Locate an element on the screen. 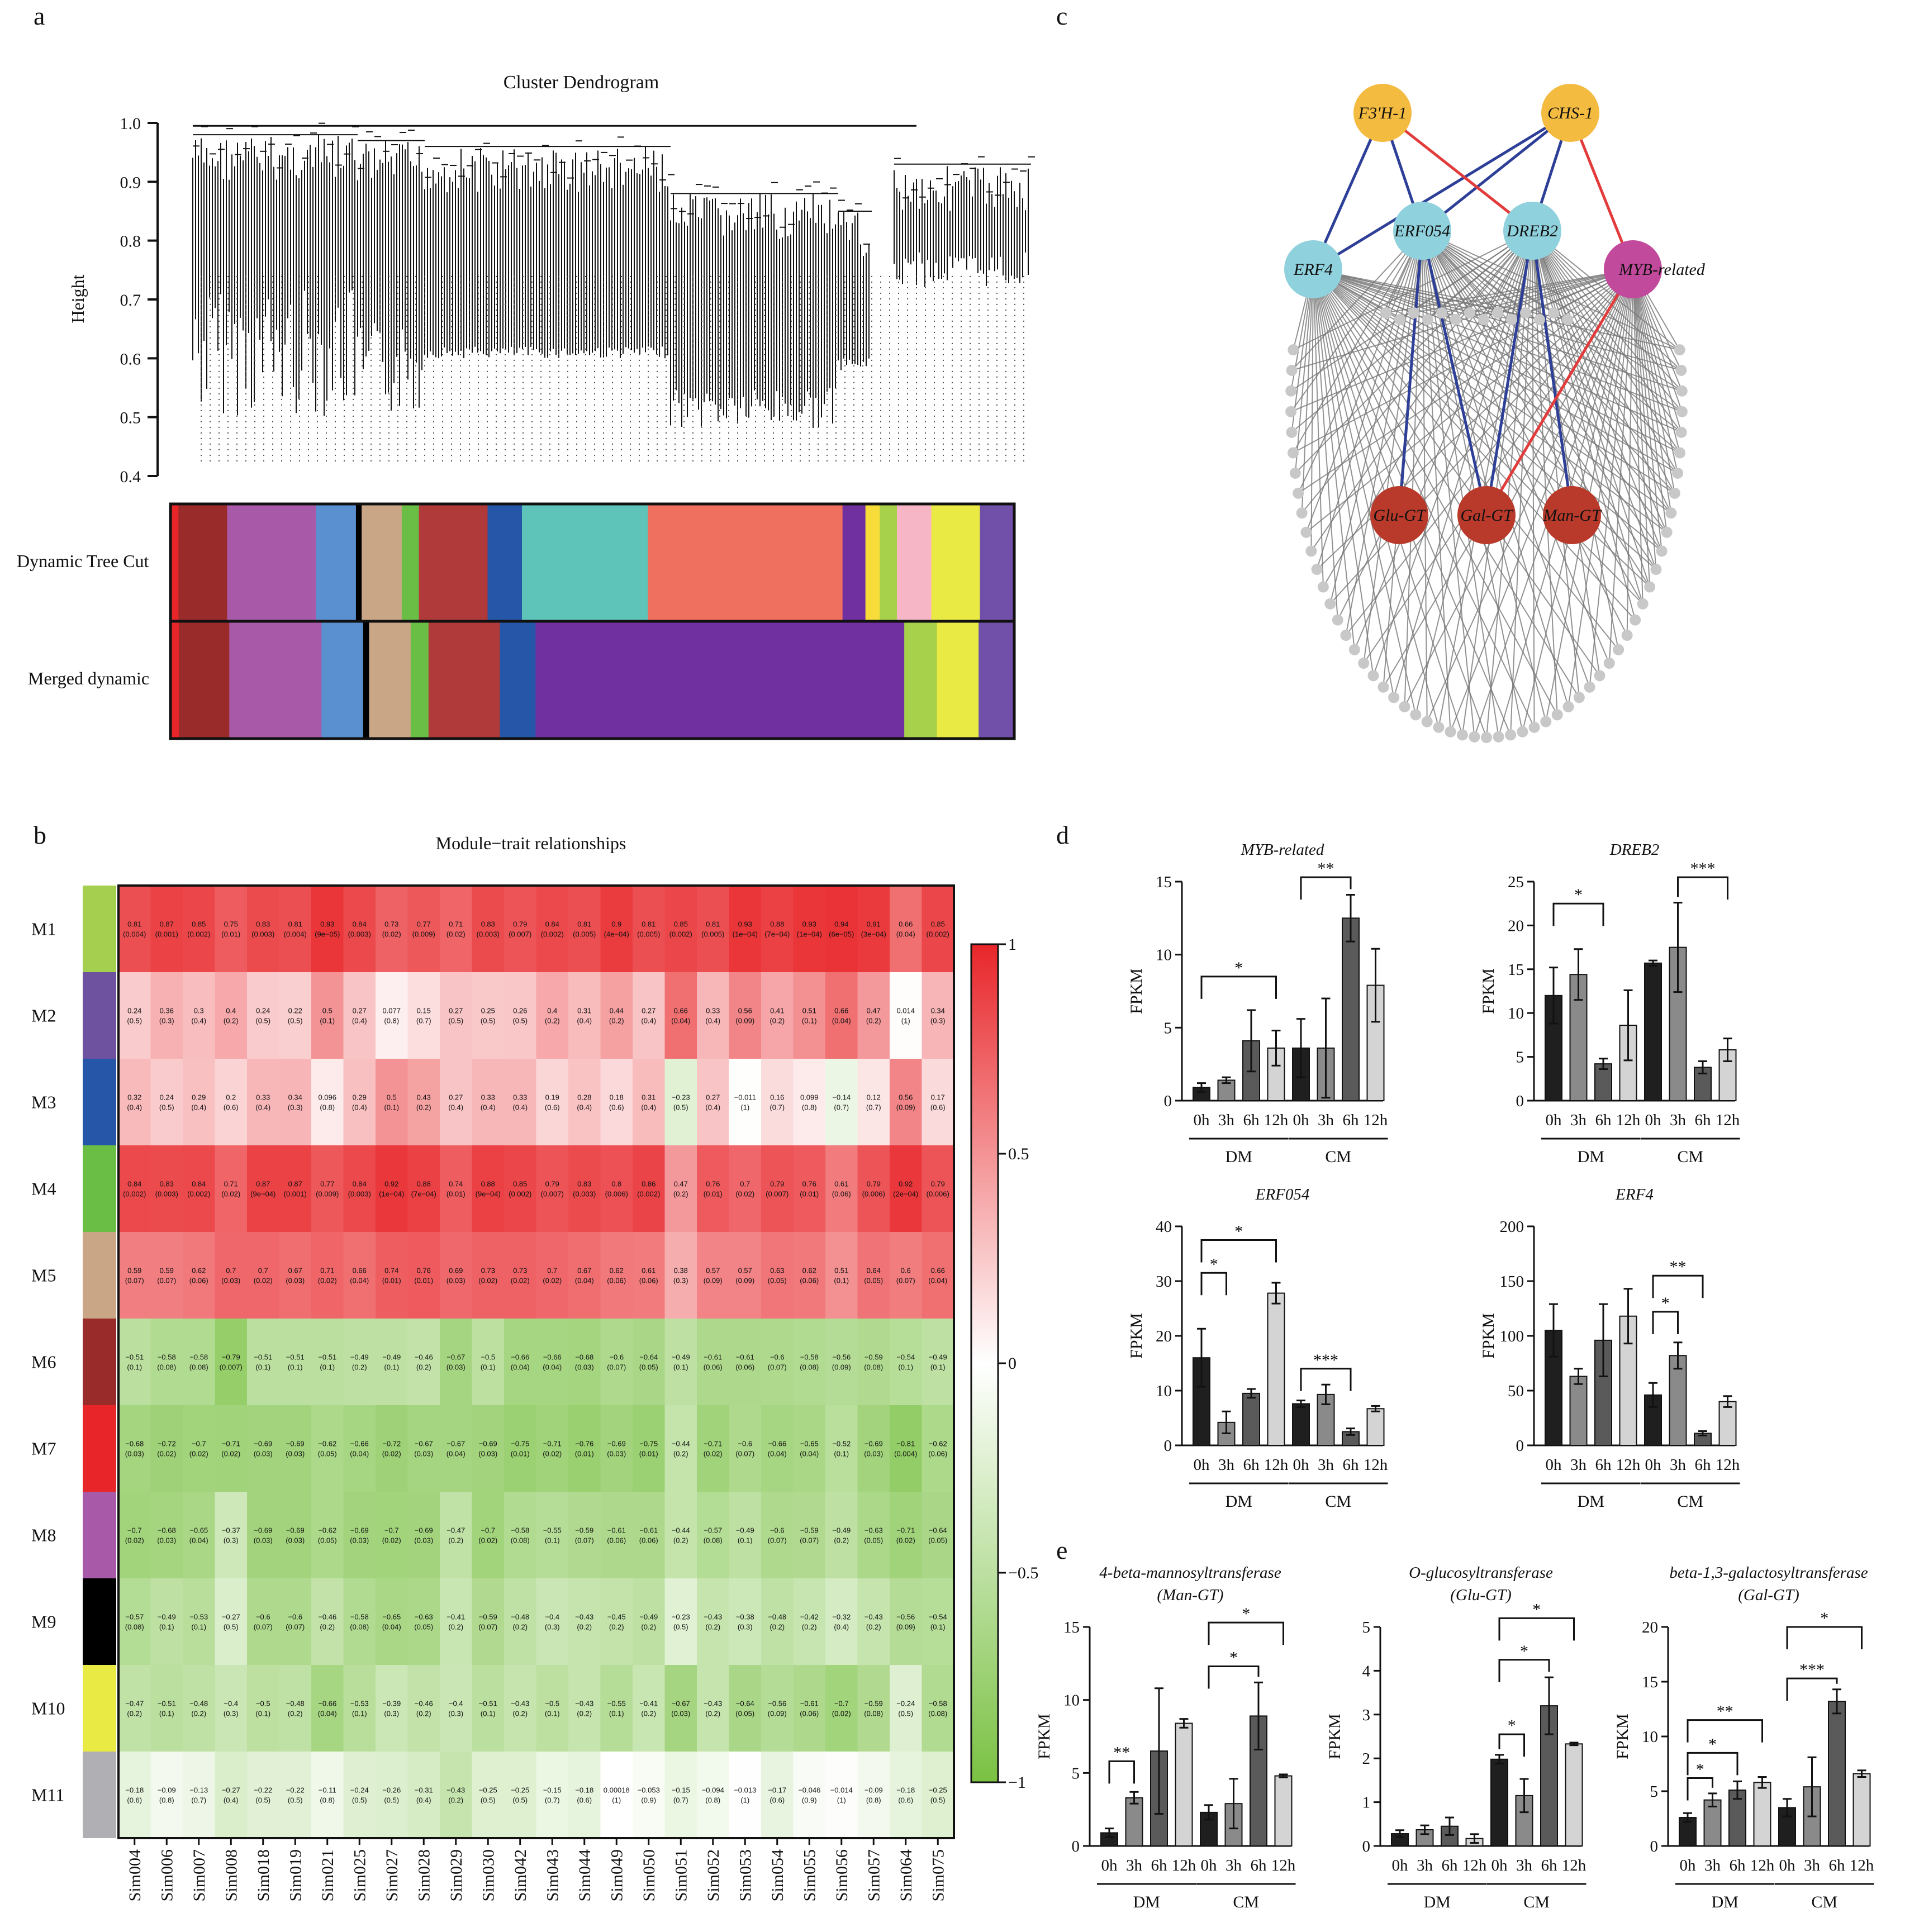 The image size is (1919, 1932). heatmap-cell-pvalue: (7e−04) is located at coordinates (777, 935).